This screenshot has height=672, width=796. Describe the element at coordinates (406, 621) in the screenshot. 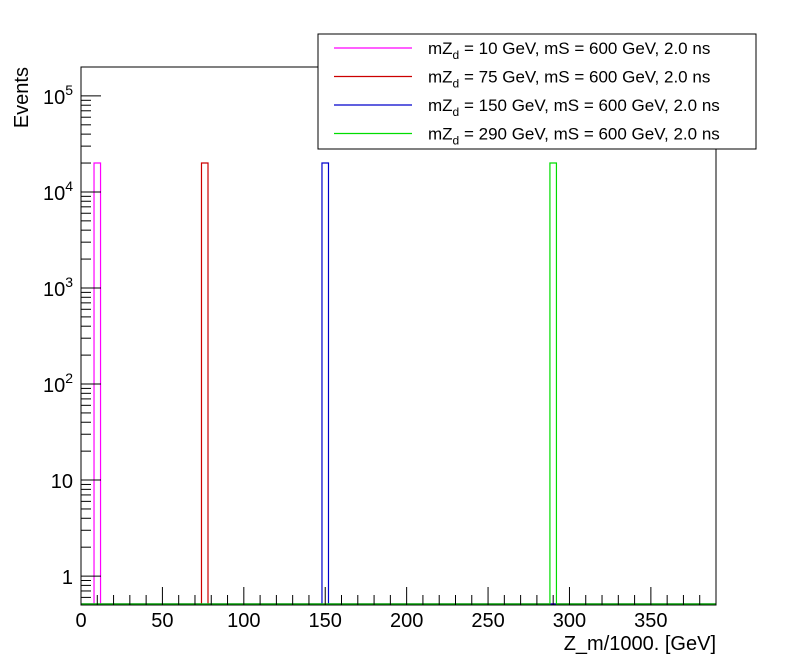

I see `x-tick-label: 200` at that location.